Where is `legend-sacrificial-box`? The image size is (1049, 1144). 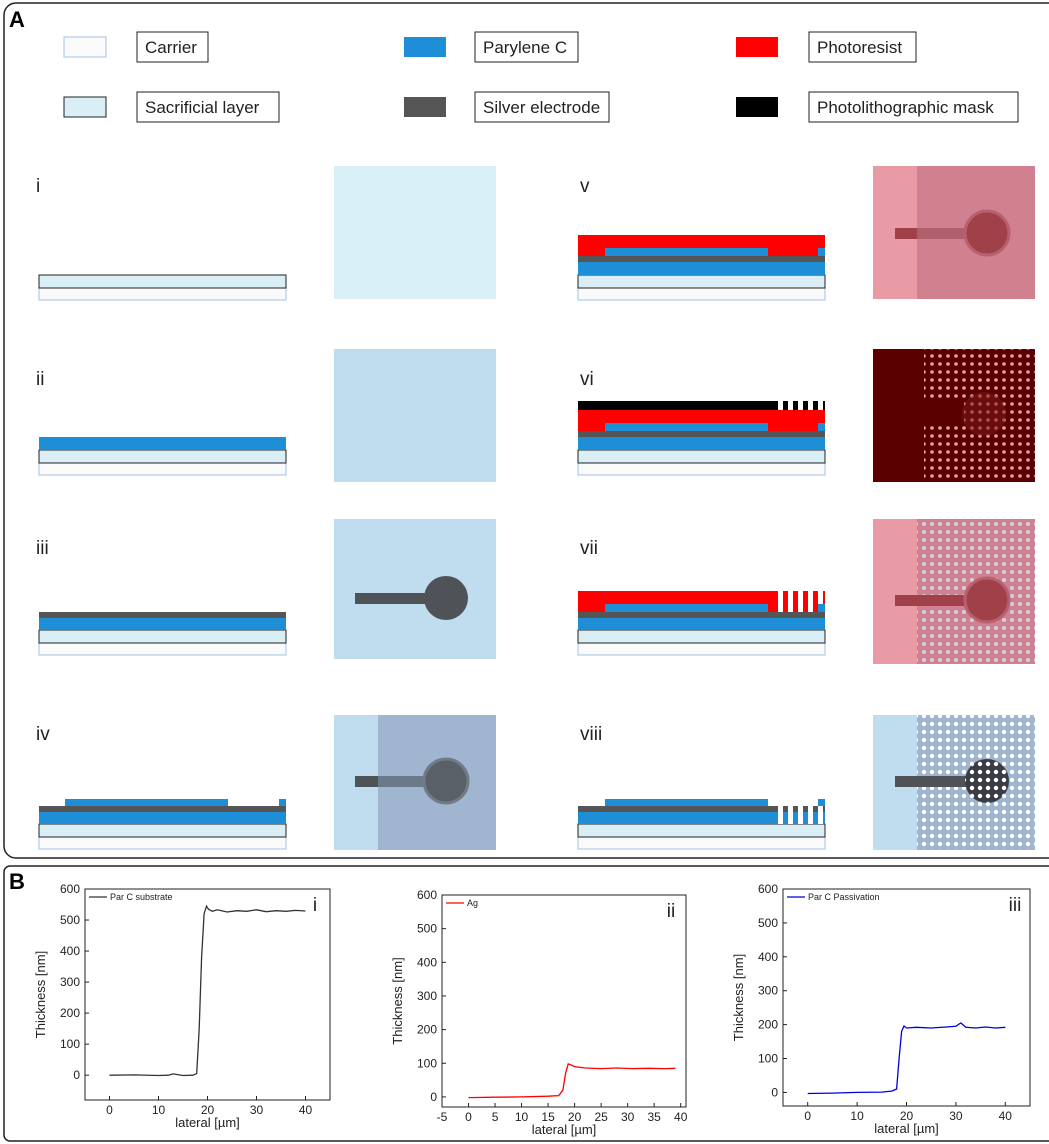
legend-sacrificial-box is located at coordinates (208, 107).